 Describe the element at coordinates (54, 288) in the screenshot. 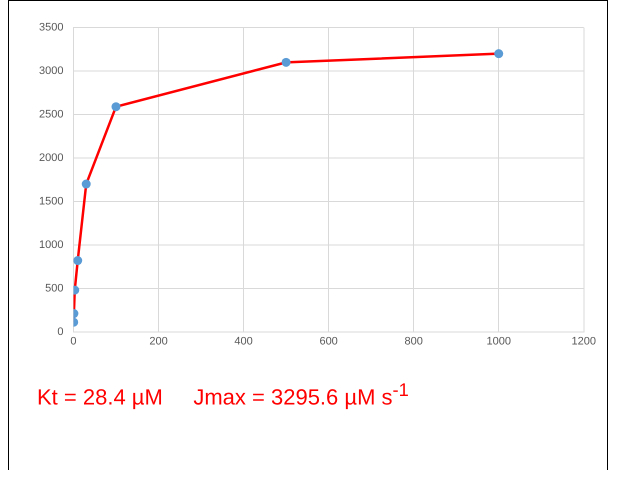

I see `y-tick-label: 500` at that location.